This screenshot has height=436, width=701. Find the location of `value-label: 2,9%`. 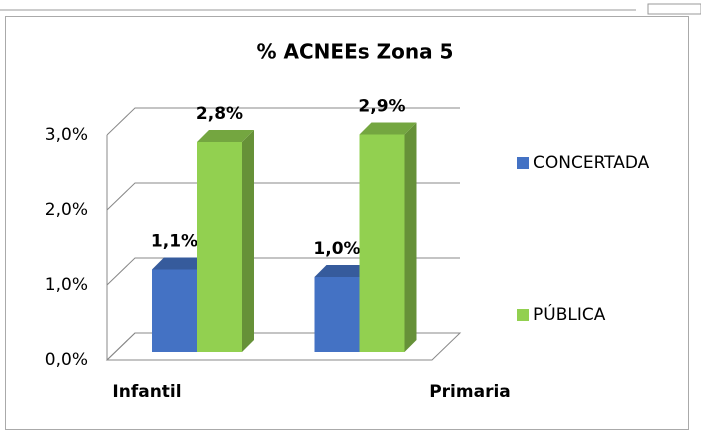

value-label: 2,9% is located at coordinates (381, 107).